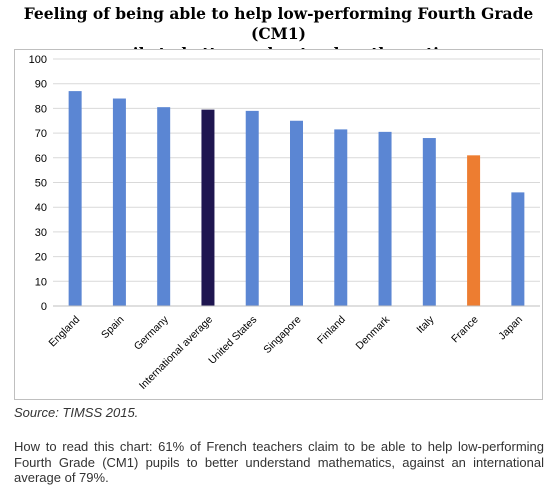 The image size is (557, 498). What do you see at coordinates (76, 412) in the screenshot?
I see `source-note: Source: TIMSS 2015.` at bounding box center [76, 412].